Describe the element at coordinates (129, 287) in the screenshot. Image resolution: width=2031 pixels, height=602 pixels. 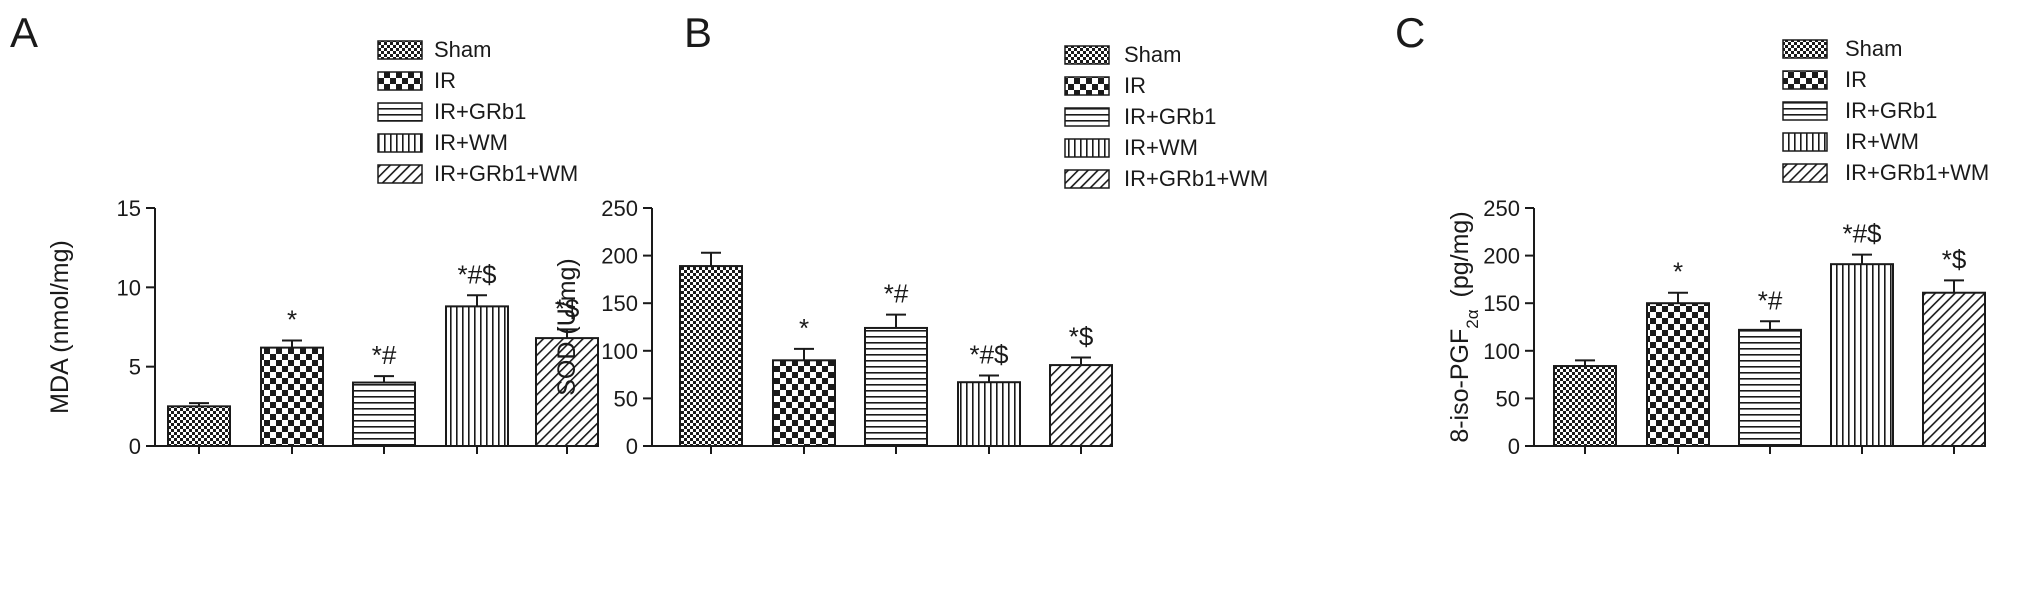
I see `y-tick-label: 10` at that location.